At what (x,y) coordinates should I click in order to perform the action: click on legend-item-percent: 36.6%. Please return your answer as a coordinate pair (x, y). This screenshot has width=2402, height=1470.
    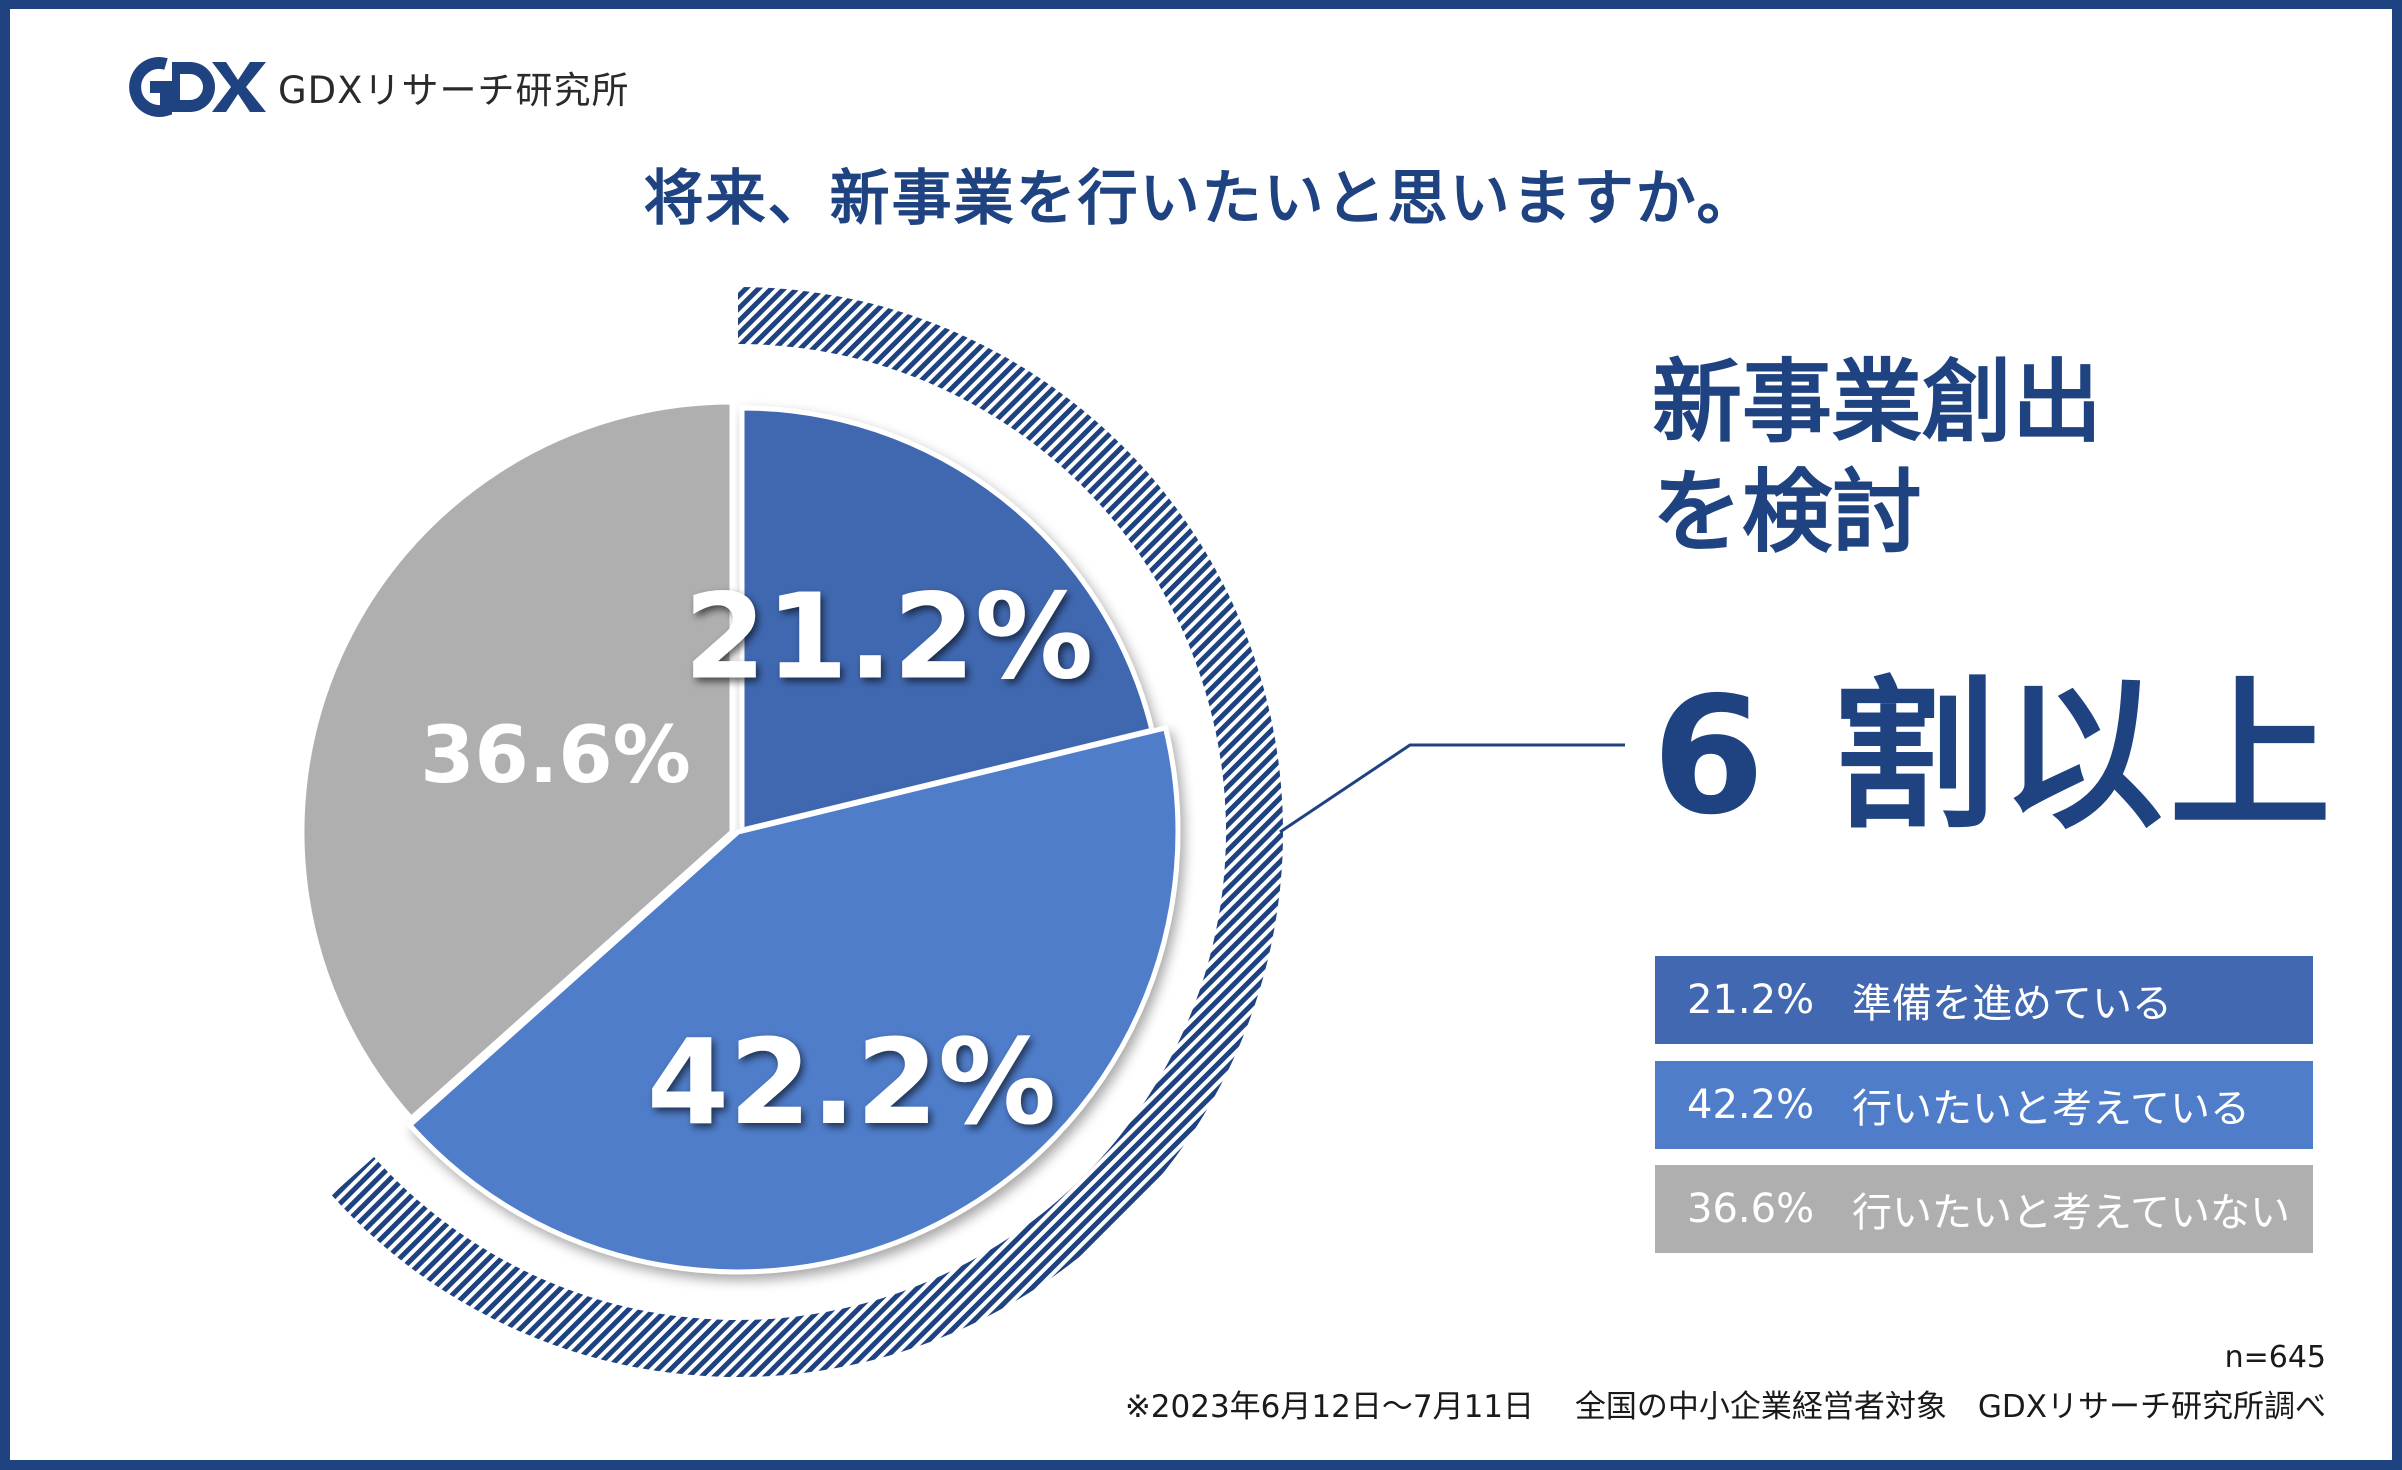
    Looking at the image, I should click on (1751, 1209).